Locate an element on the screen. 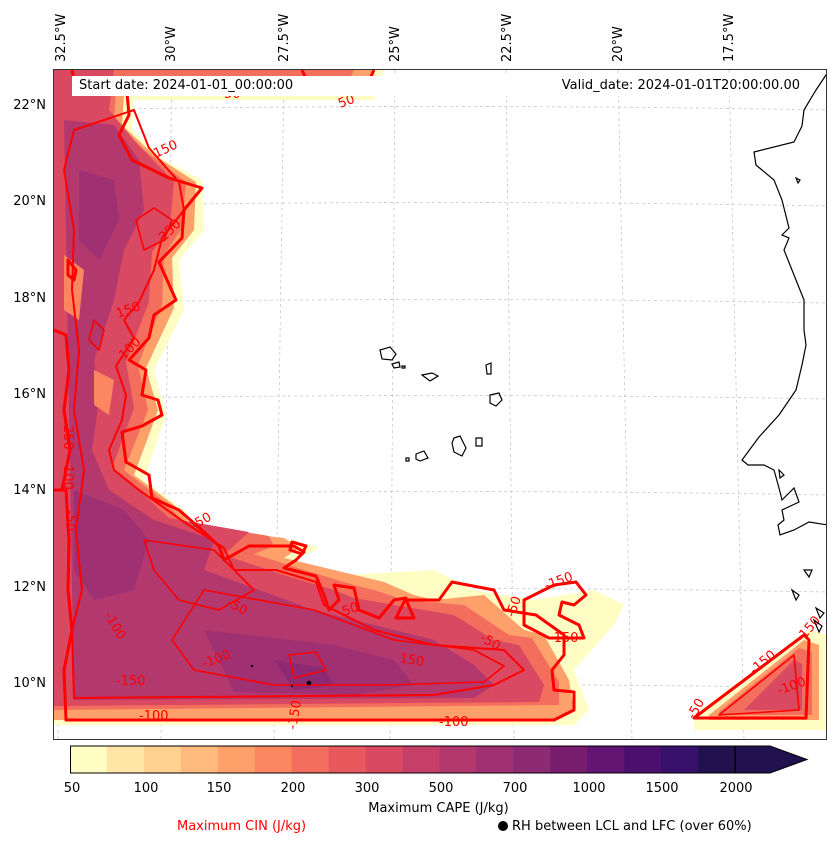  cape-label: Maximum CAPE (J/kg) is located at coordinates (438, 808).